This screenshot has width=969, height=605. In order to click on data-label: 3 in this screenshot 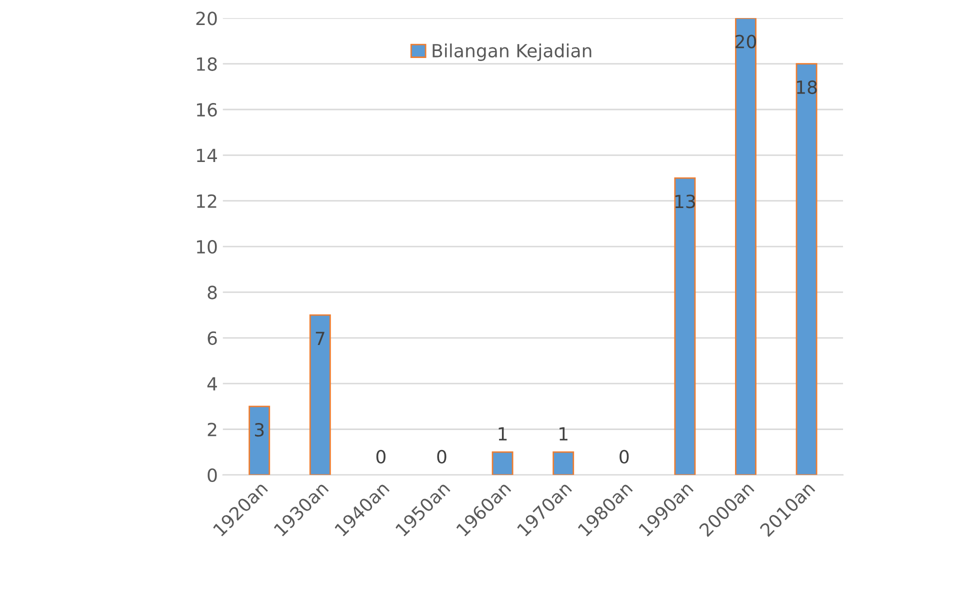, I will do `click(259, 429)`.